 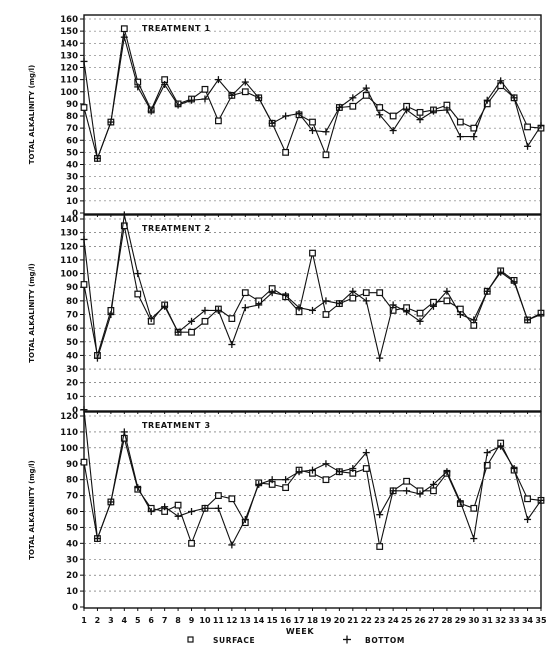 What do you see at coordinates (245, 620) in the screenshot?
I see `x-tick-label: 13` at bounding box center [245, 620].